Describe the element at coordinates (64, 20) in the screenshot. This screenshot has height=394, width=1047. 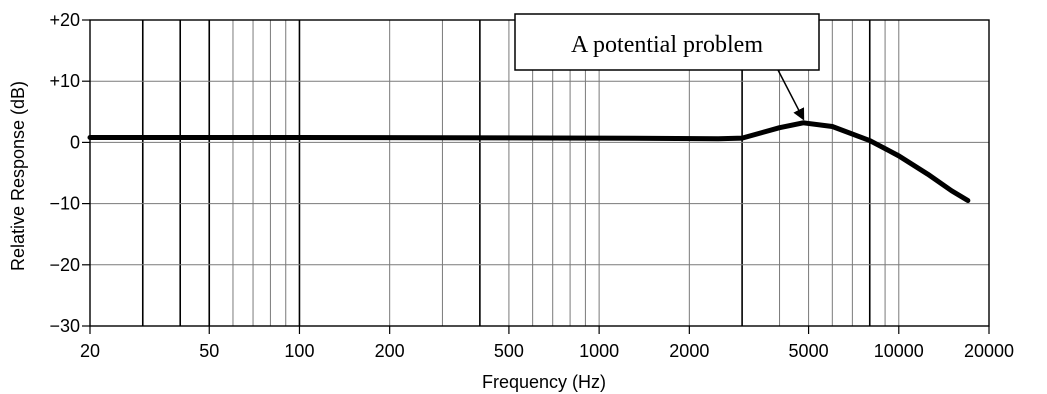
I see `y-tick-label: +20` at that location.